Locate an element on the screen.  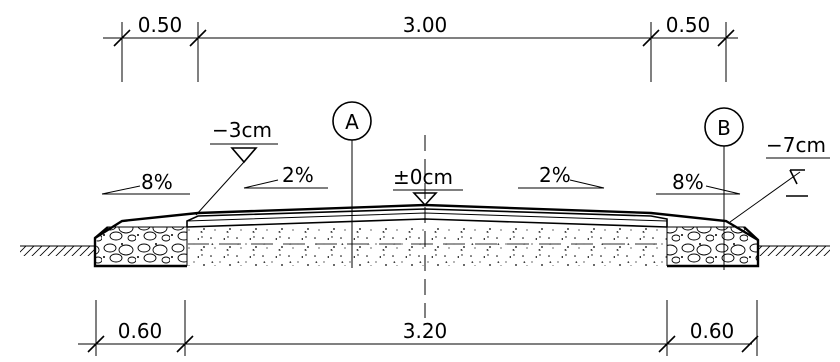
slope-outer-right-arrow-icon is located at coordinates (698, 190).